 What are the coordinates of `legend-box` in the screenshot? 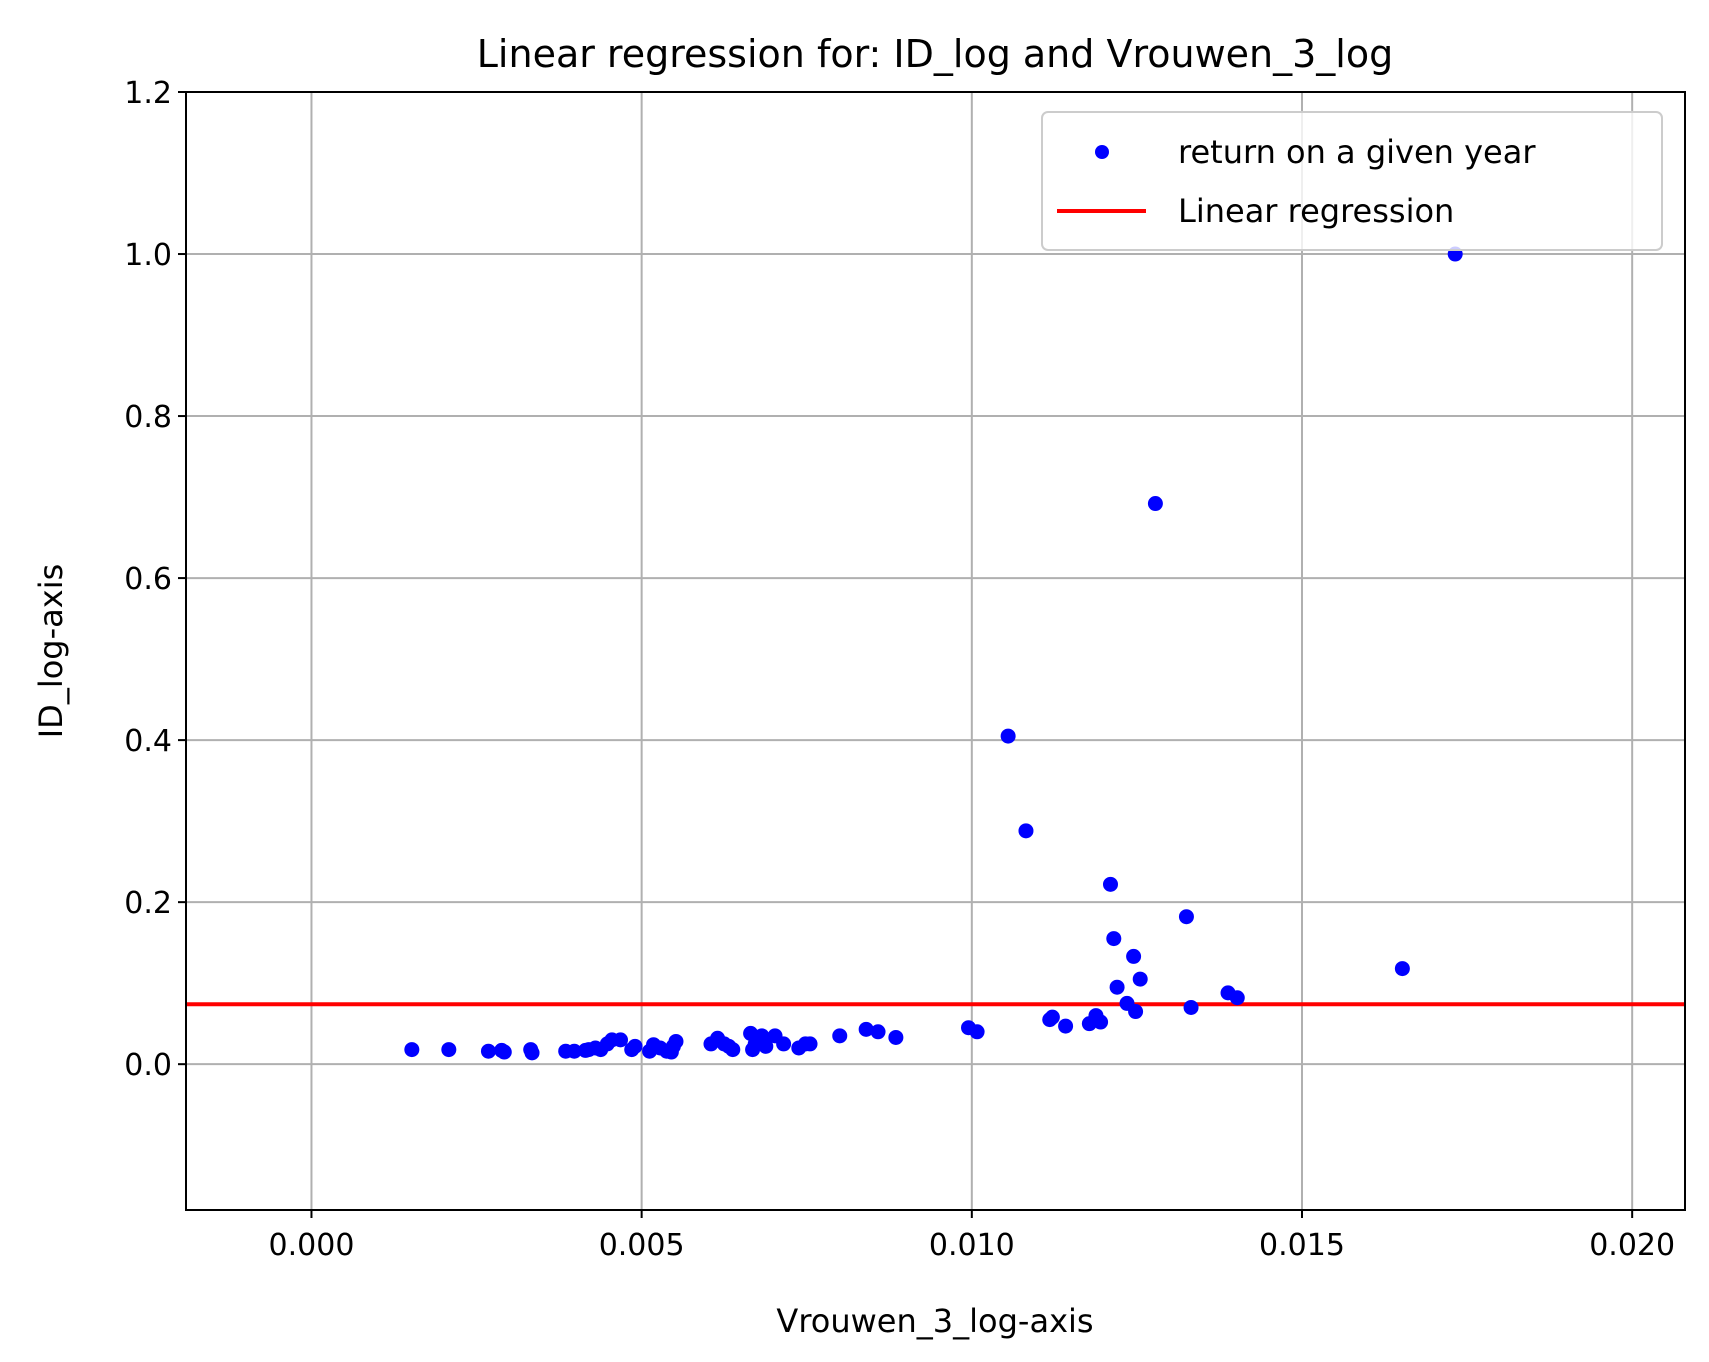 It's located at (1352, 181).